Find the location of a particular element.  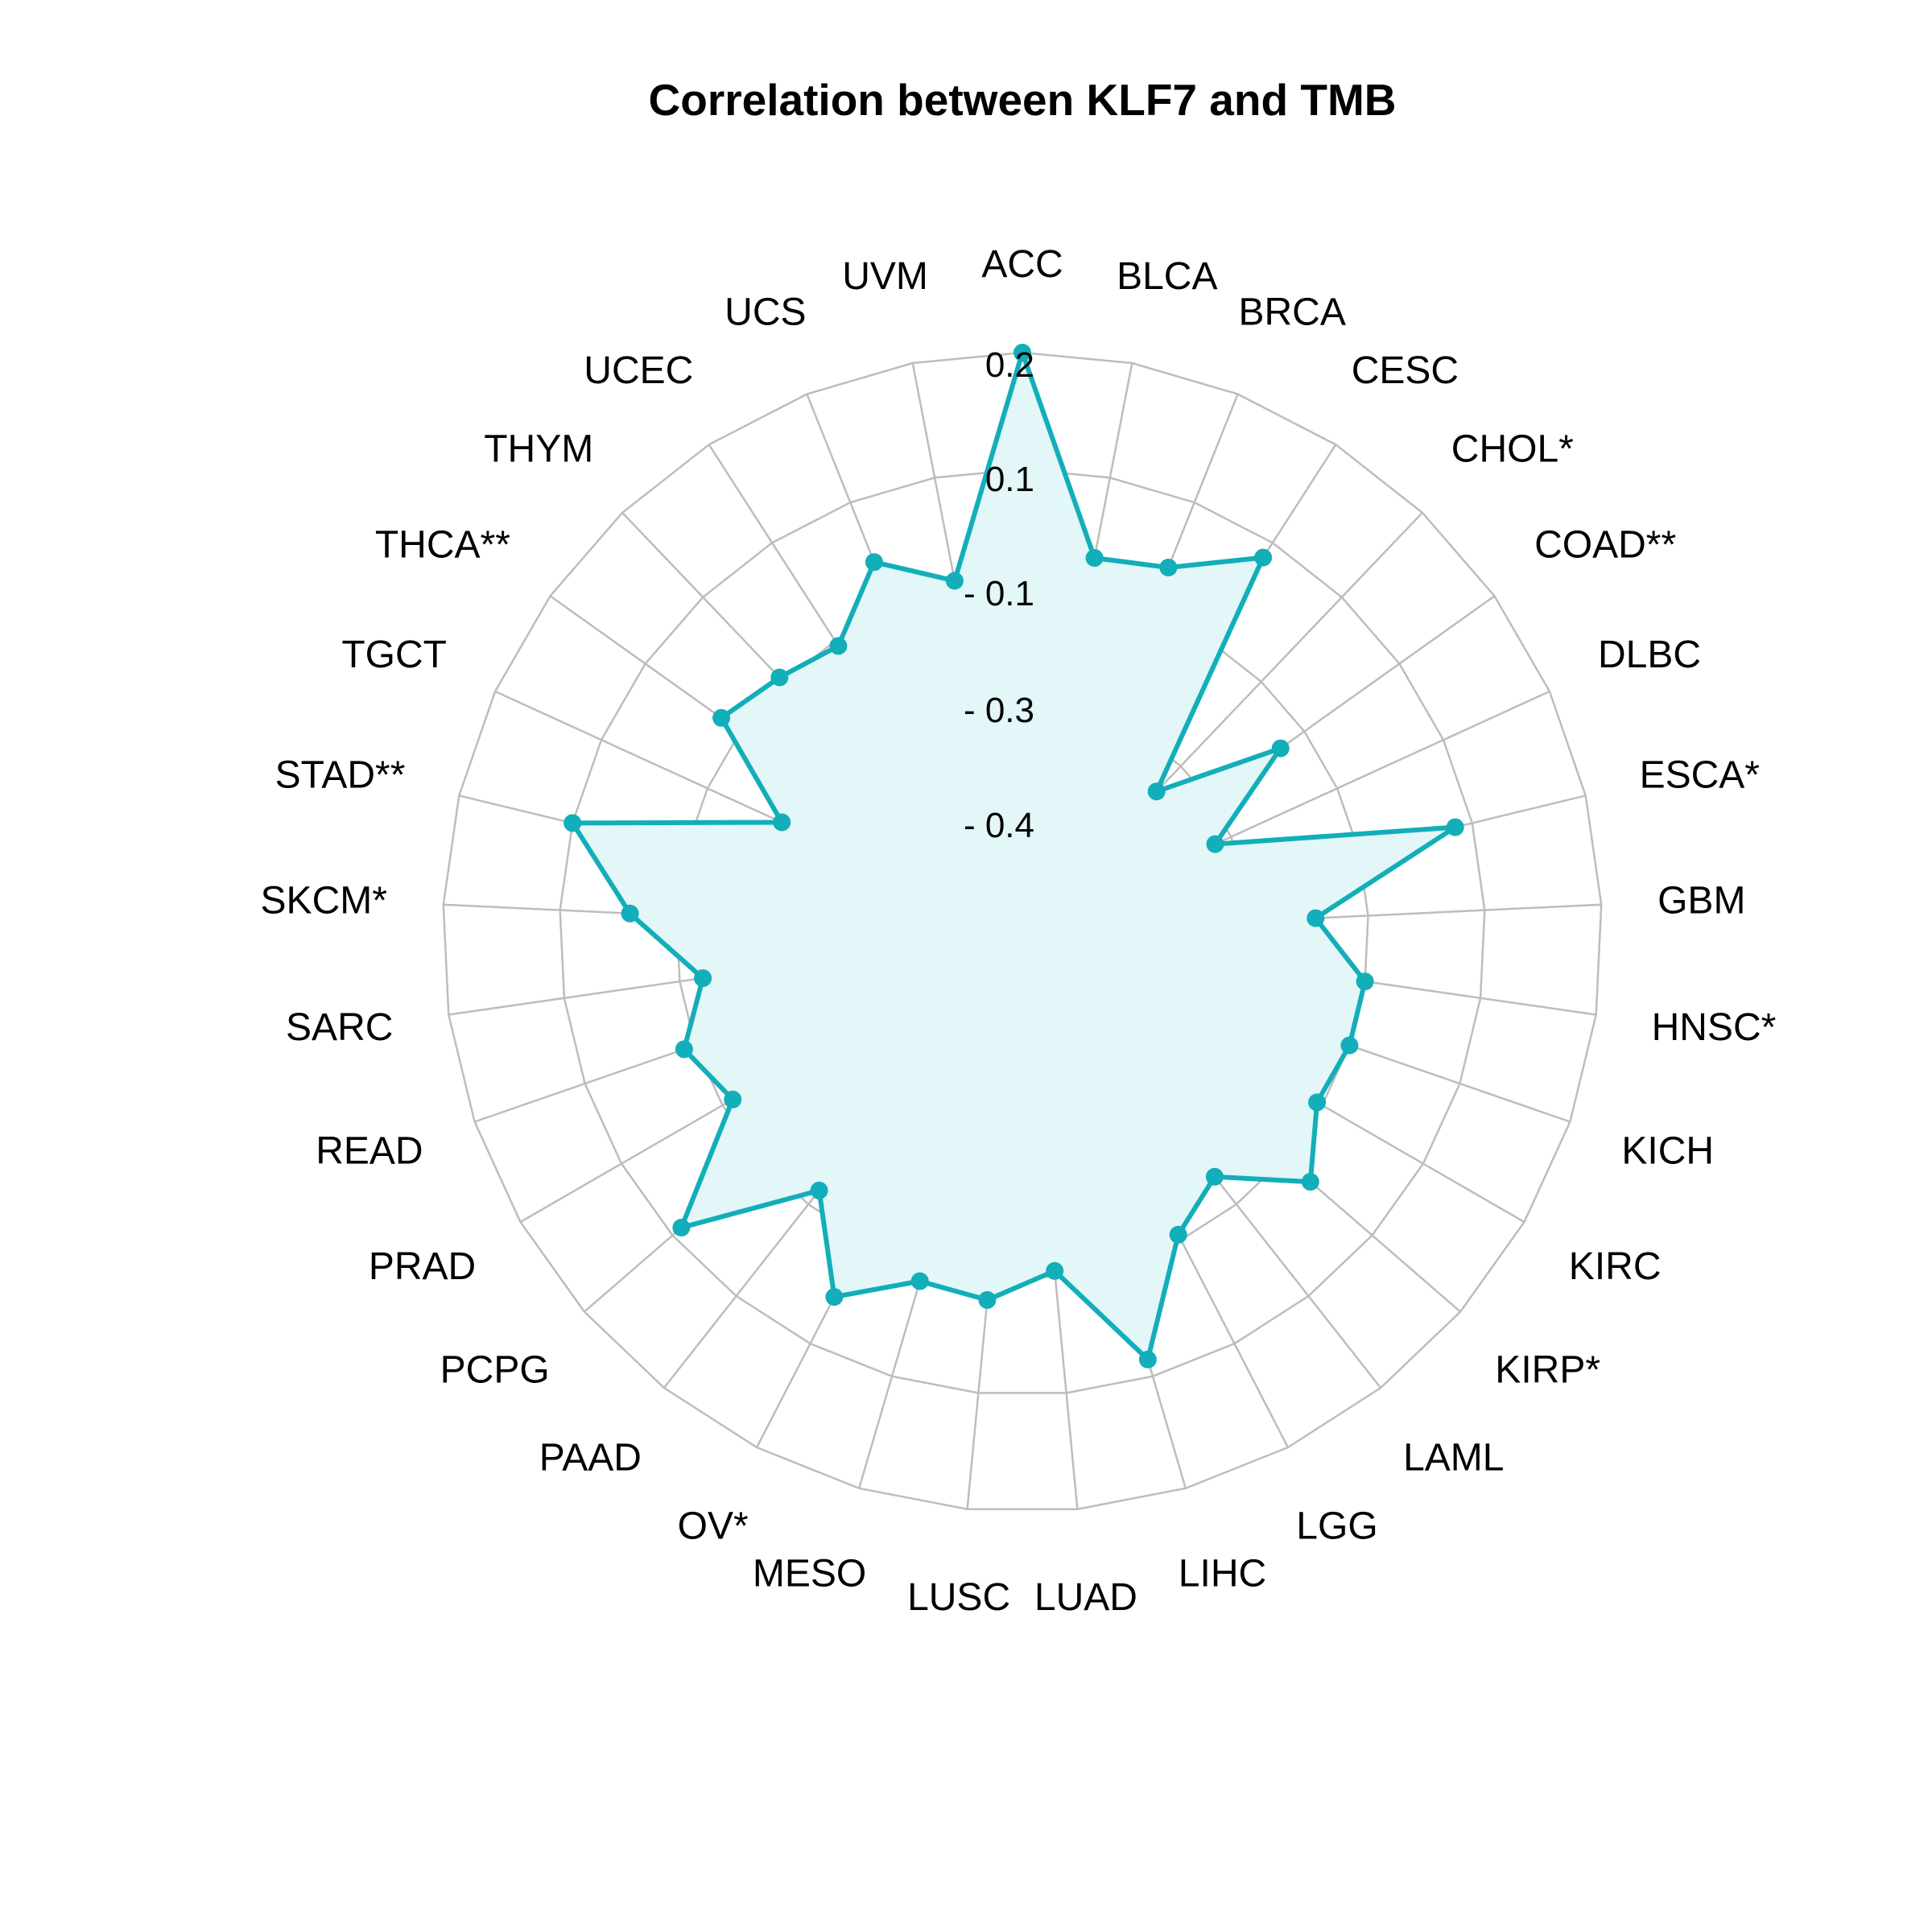

category-label-25: SKCM* is located at coordinates (324, 901).